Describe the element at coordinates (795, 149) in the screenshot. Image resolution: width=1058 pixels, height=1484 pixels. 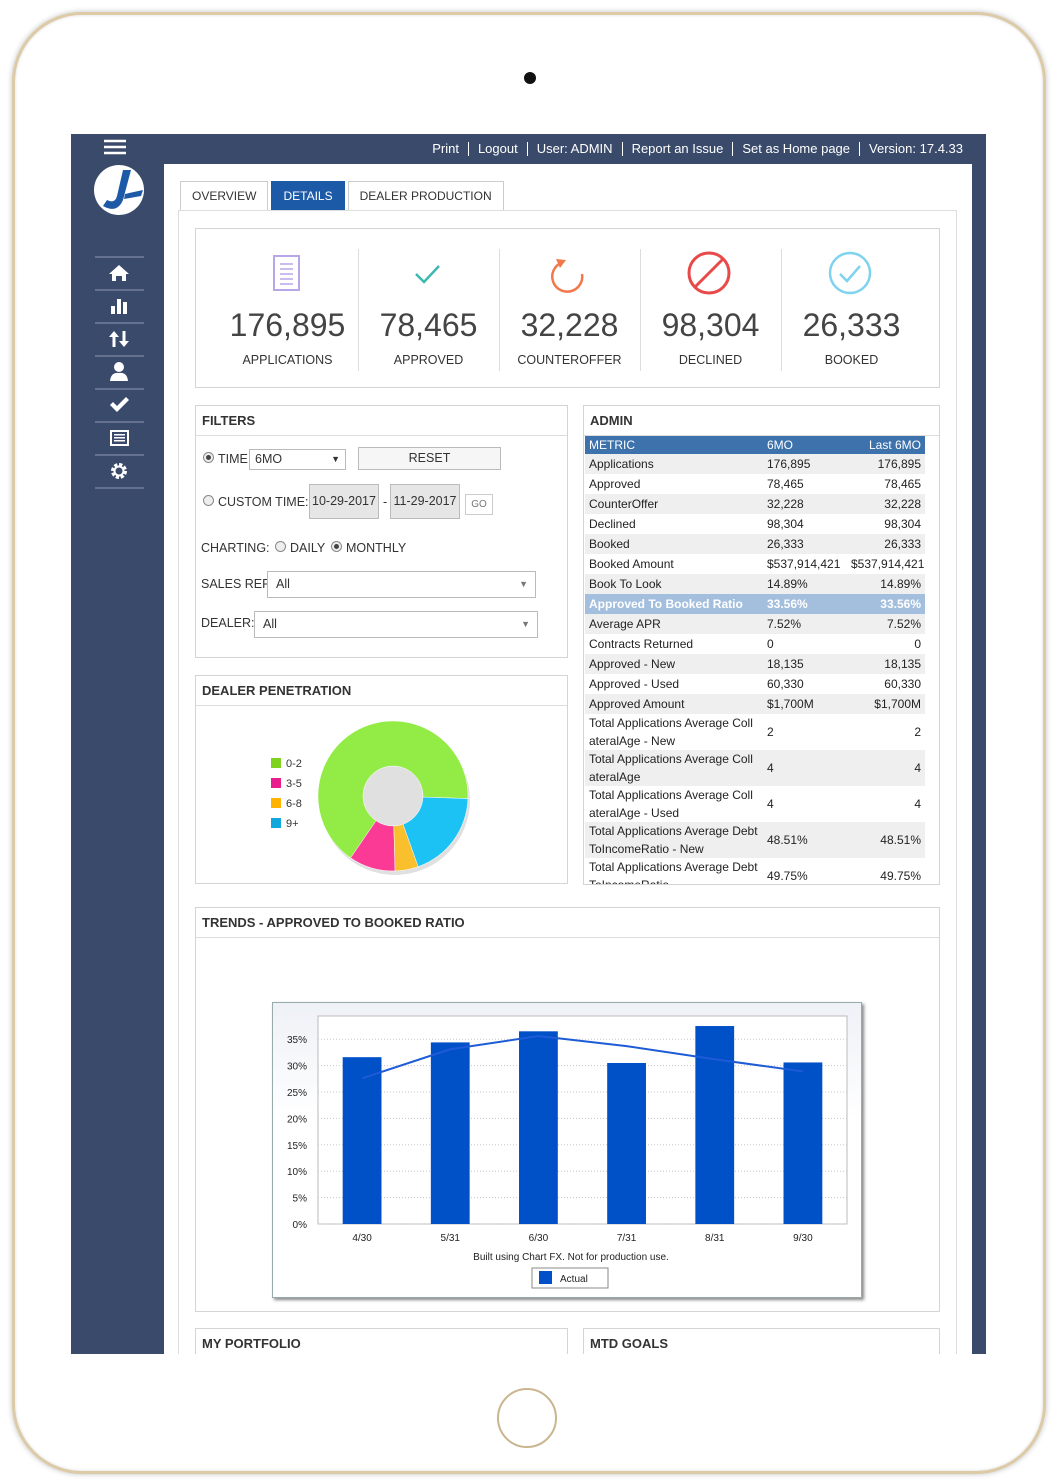
I see `top-link: Set as Home page` at that location.